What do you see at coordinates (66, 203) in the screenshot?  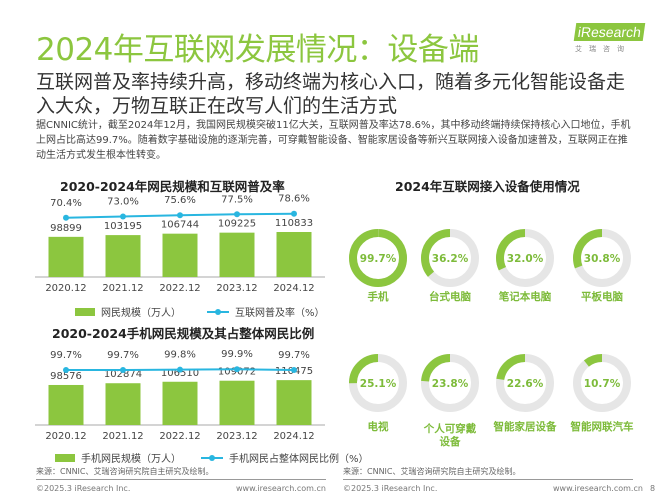 I see `line-value-label: 70.4%` at bounding box center [66, 203].